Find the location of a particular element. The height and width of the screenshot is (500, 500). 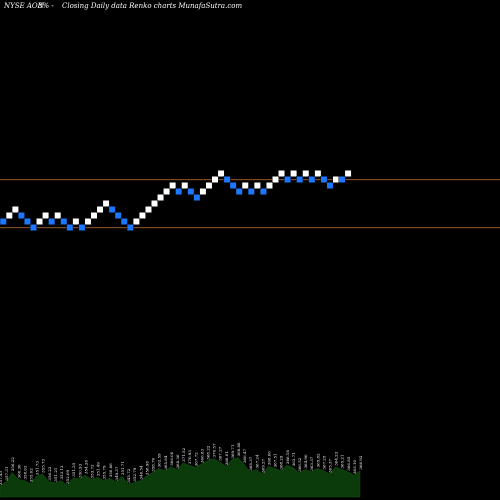

volume-label: 351.73 is located at coordinates (37, 468).